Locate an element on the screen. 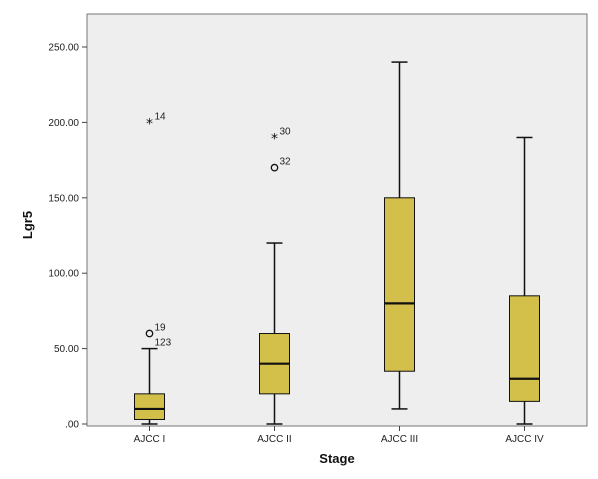 This screenshot has width=598, height=479. y-axis-title: Lgr5 is located at coordinates (27, 225).